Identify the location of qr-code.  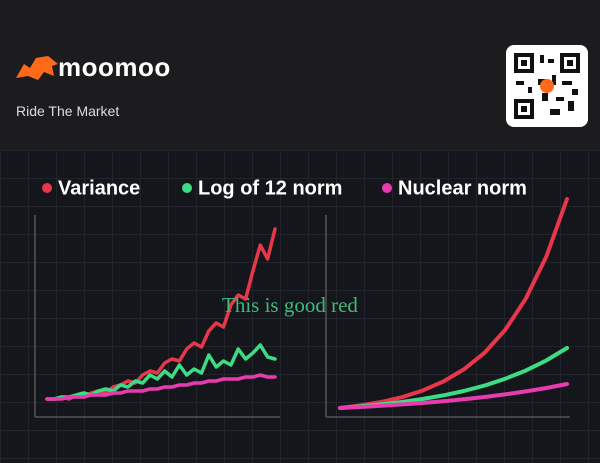
(547, 86).